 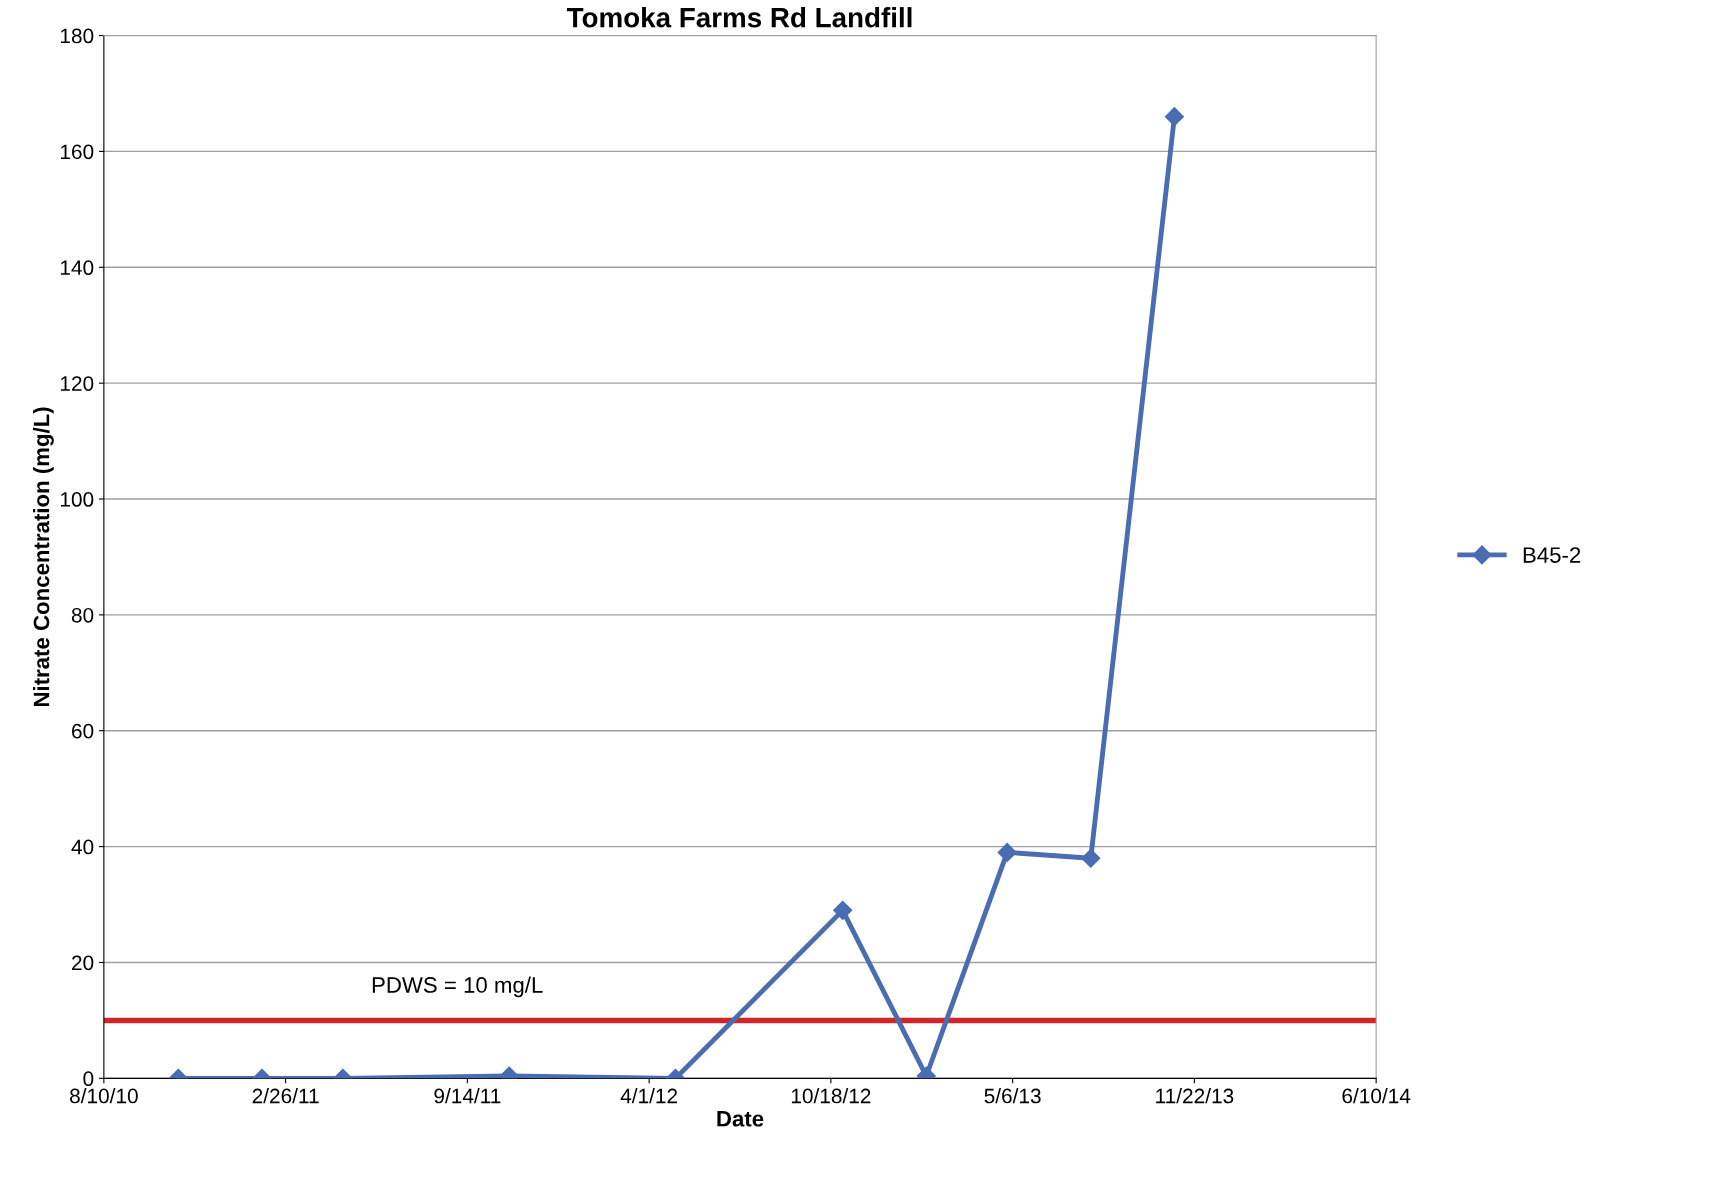 I want to click on chart-title: Tomoka Farms Rd Landfill, so click(x=739, y=17).